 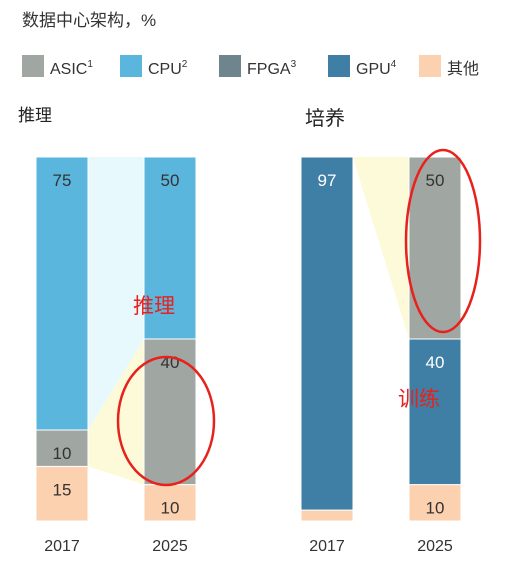 I want to click on annotation-text: 训练, so click(x=419, y=399).